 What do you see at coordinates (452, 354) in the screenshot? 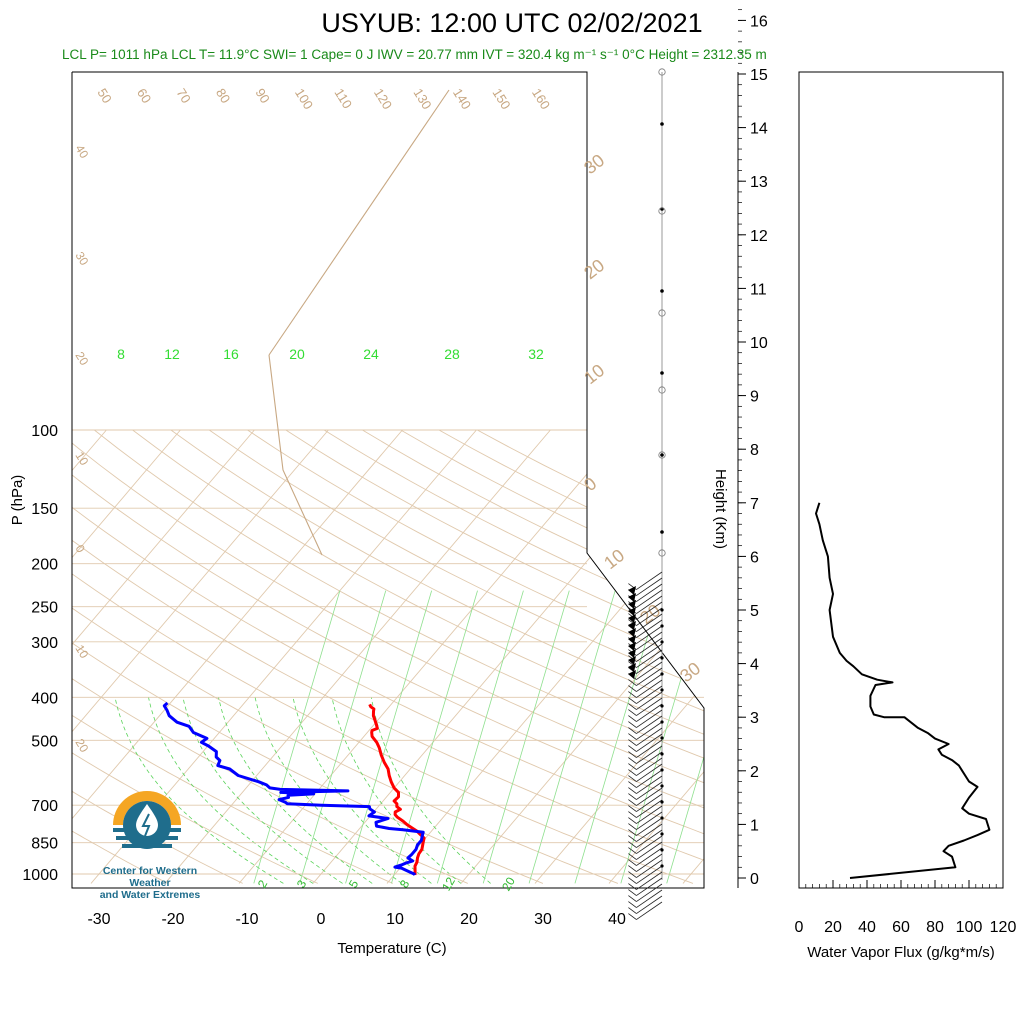
I see `mixing-ratio-label: 28` at bounding box center [452, 354].